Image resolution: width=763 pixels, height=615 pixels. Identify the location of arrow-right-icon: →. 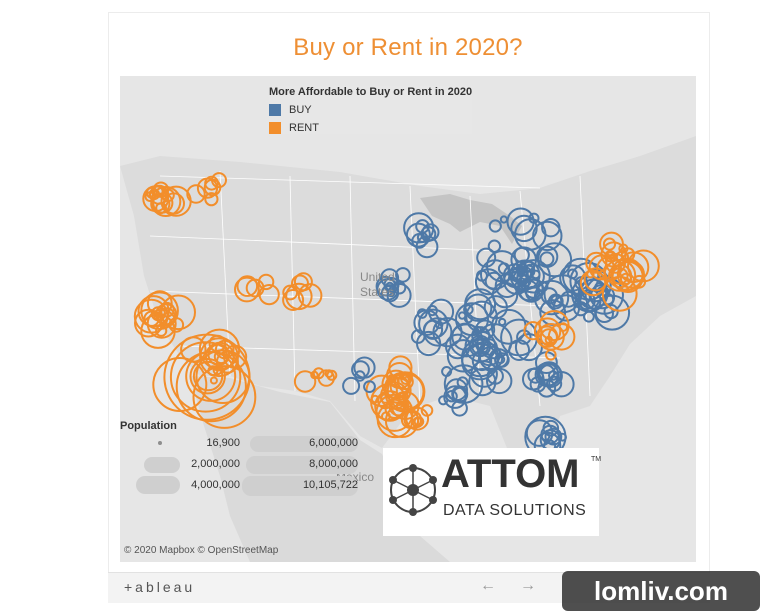
(528, 585).